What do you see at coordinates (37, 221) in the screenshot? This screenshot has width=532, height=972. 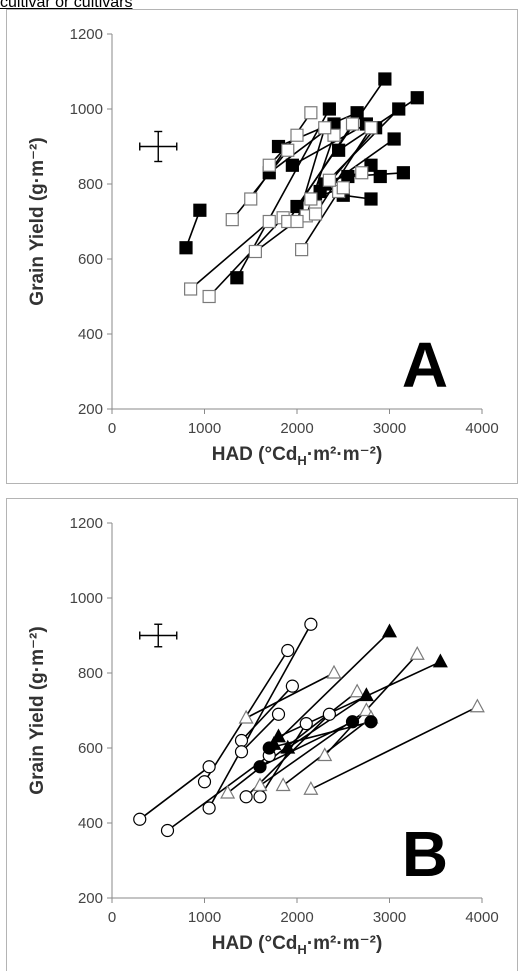 I see `y-axis-label: Grain Yield (g·m⁻²)` at bounding box center [37, 221].